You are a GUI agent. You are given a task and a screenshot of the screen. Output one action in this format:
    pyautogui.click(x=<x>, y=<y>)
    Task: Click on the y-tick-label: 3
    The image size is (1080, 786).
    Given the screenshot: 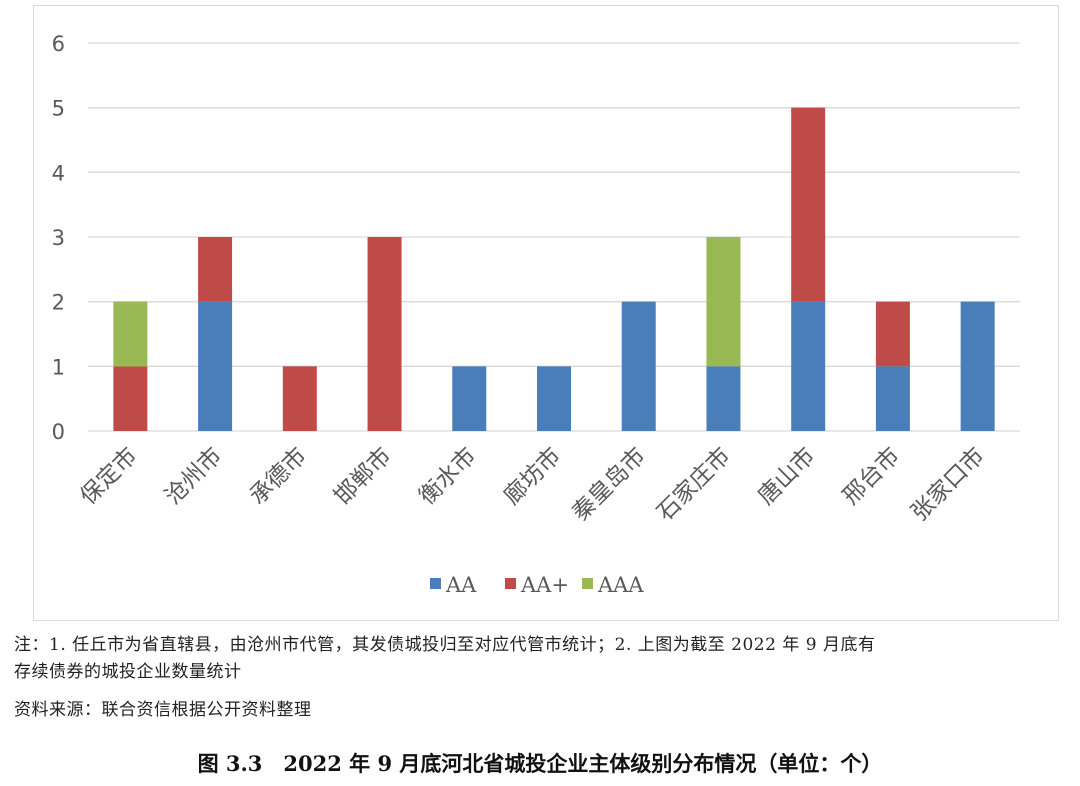 What is the action you would take?
    pyautogui.click(x=58, y=238)
    